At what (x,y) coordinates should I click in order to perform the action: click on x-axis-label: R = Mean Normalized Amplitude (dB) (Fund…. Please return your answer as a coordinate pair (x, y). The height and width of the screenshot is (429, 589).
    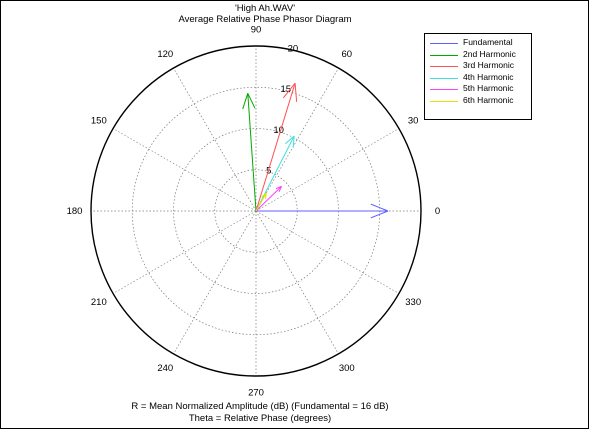
    Looking at the image, I should click on (260, 406).